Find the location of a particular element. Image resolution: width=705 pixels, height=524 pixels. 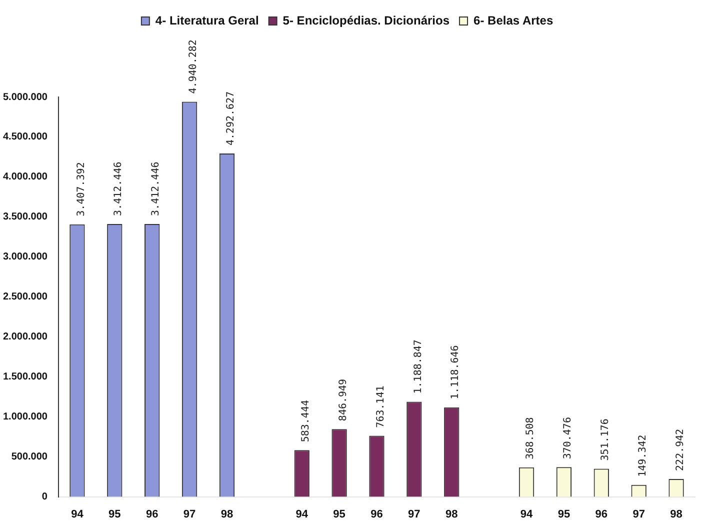

legend-label: 5- Enciclopédias. Dicionários is located at coordinates (366, 20).